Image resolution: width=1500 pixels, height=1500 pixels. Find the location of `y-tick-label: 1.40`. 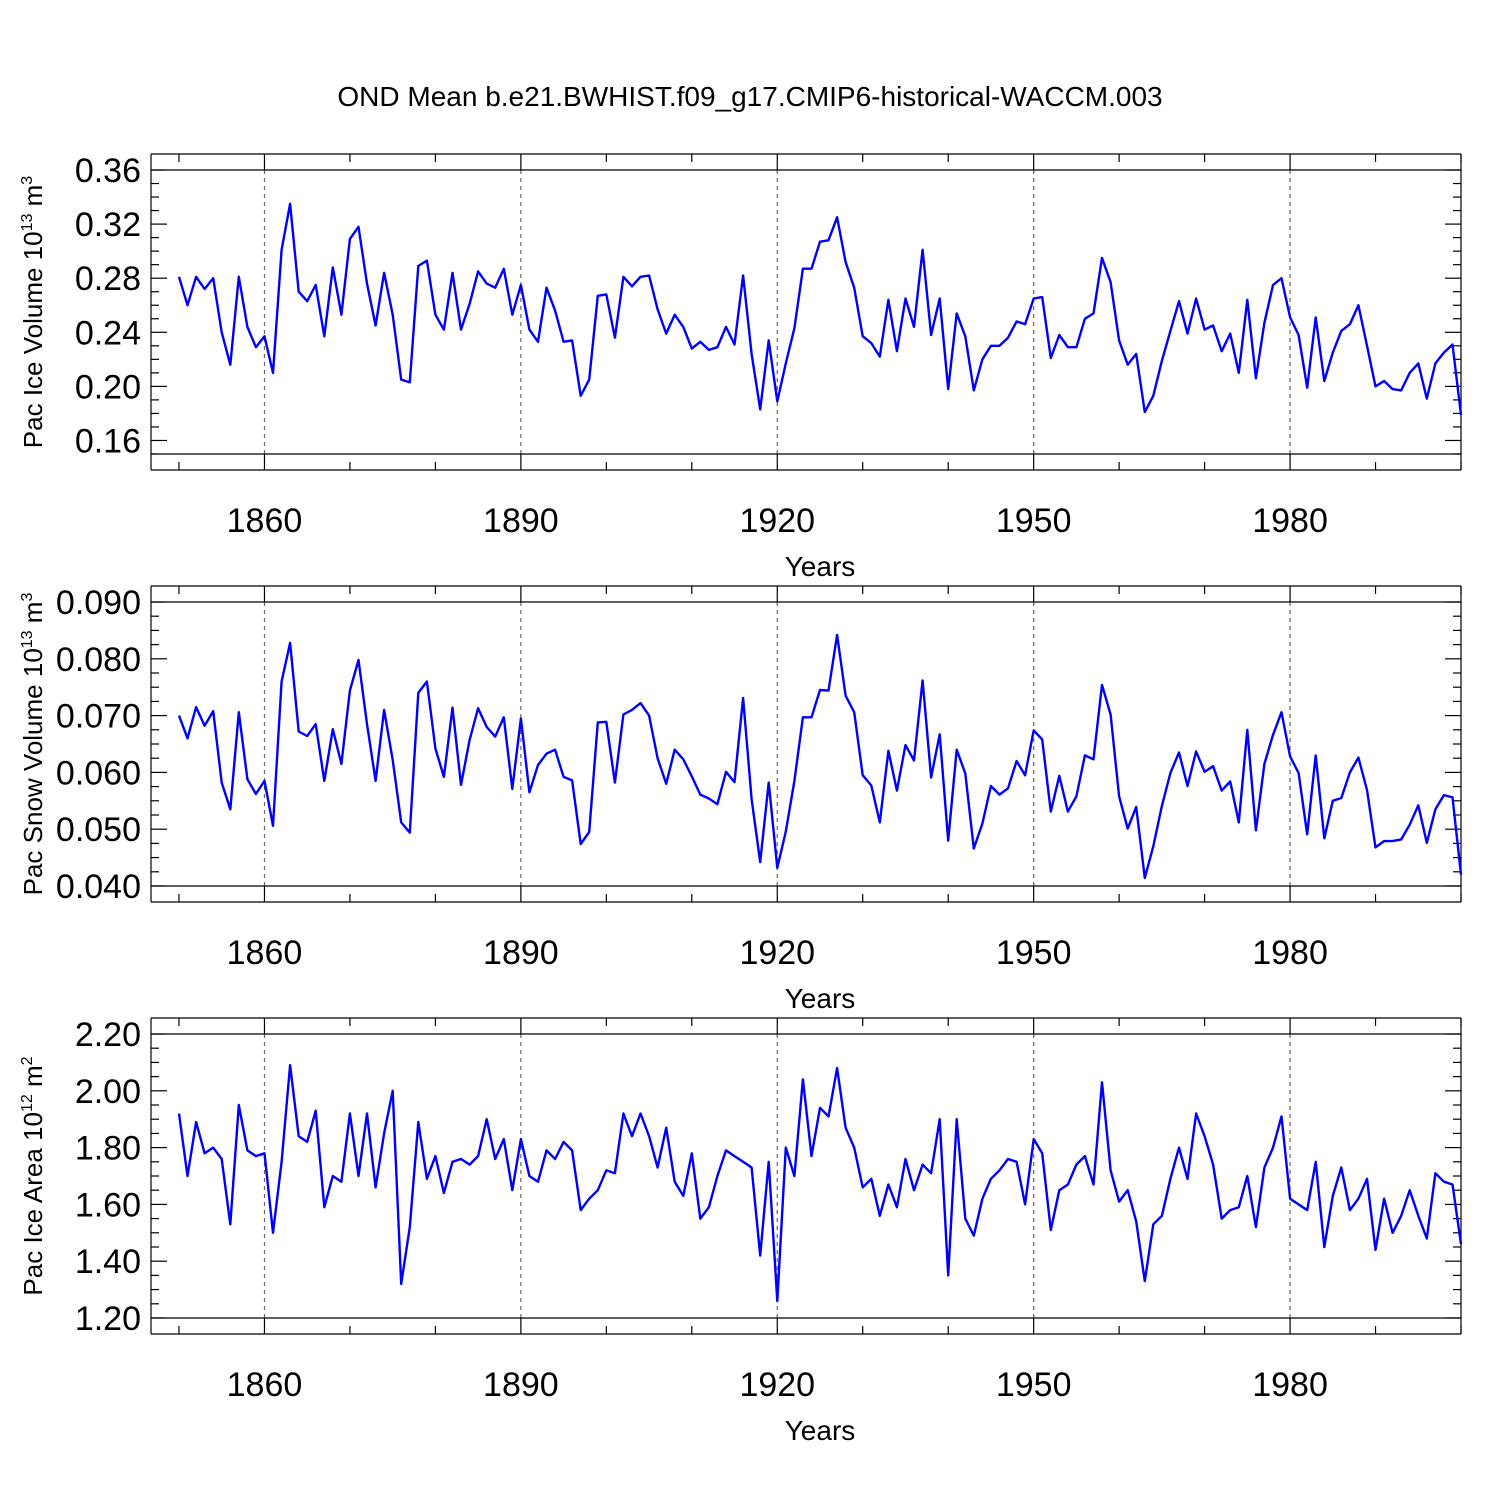

y-tick-label: 1.40 is located at coordinates (108, 1262).